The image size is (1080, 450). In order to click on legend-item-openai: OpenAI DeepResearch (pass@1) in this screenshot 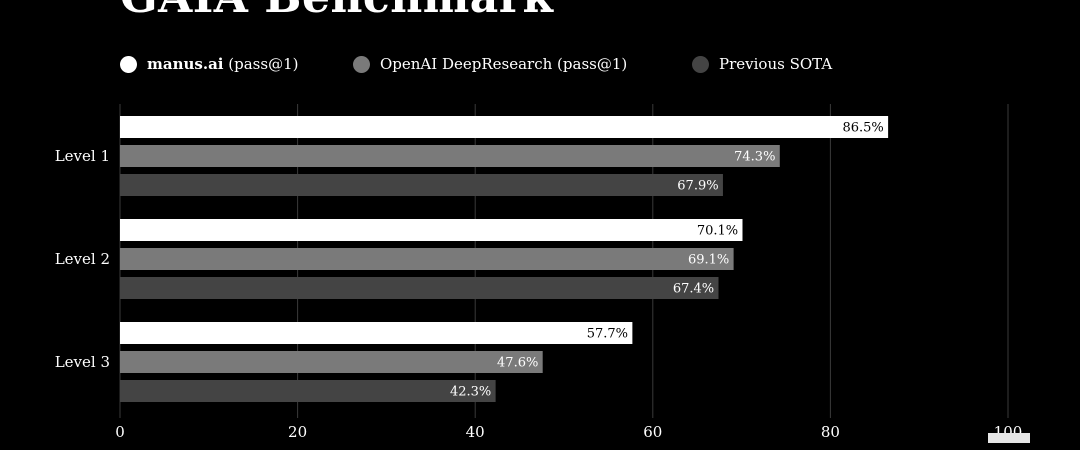, I will do `click(490, 64)`.